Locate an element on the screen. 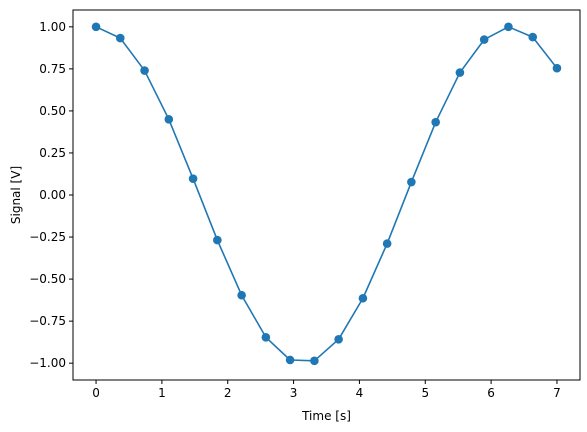  y-tick-label: −0.50 is located at coordinates (47, 279).